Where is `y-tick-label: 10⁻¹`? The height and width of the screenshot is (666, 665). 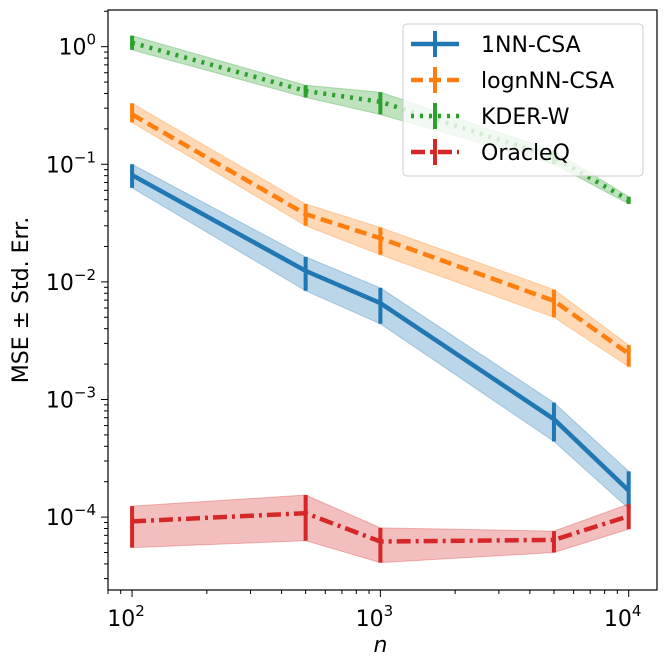
y-tick-label: 10⁻¹ is located at coordinates (71, 163).